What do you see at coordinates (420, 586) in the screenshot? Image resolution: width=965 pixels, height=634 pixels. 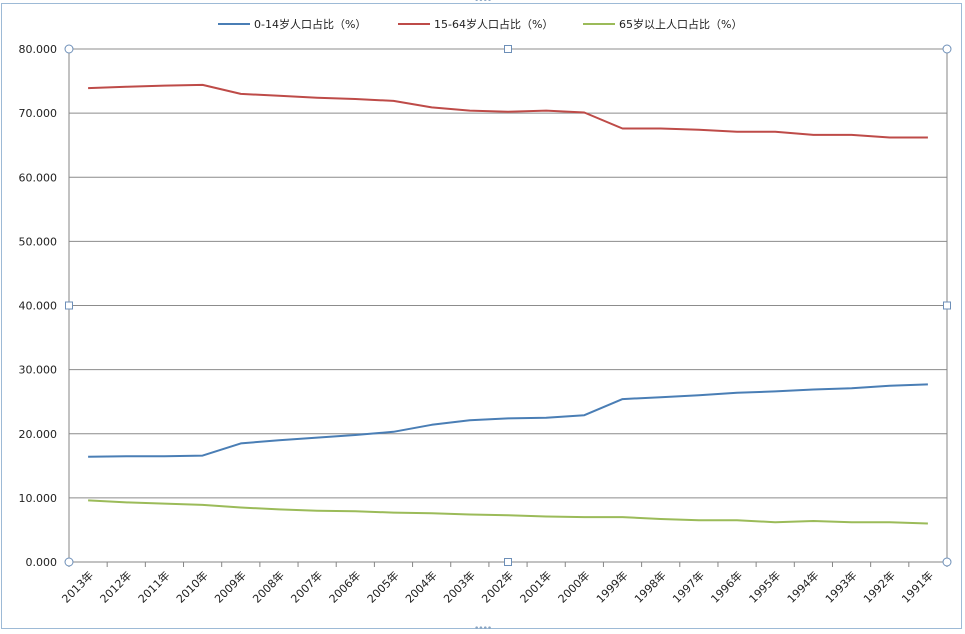 I see `x-tick-label: 2004年` at bounding box center [420, 586].